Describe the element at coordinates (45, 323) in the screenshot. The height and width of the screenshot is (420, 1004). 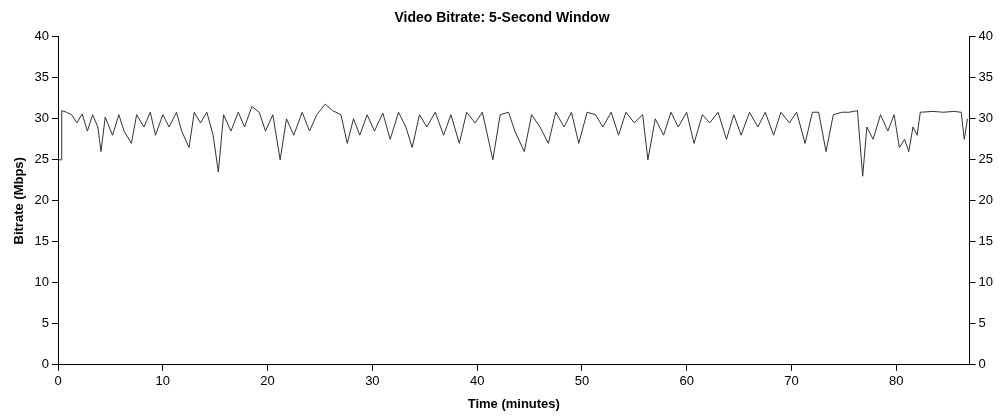
I see `y-tick-label: 5` at that location.